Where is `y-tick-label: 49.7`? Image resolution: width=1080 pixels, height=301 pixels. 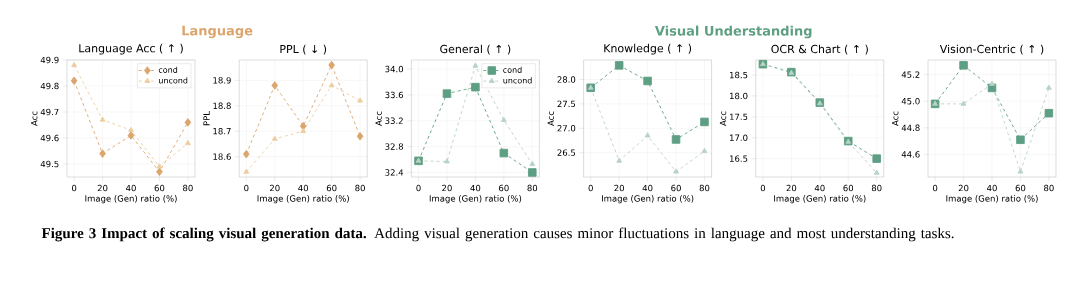
y-tick-label: 49.7 is located at coordinates (49, 112).